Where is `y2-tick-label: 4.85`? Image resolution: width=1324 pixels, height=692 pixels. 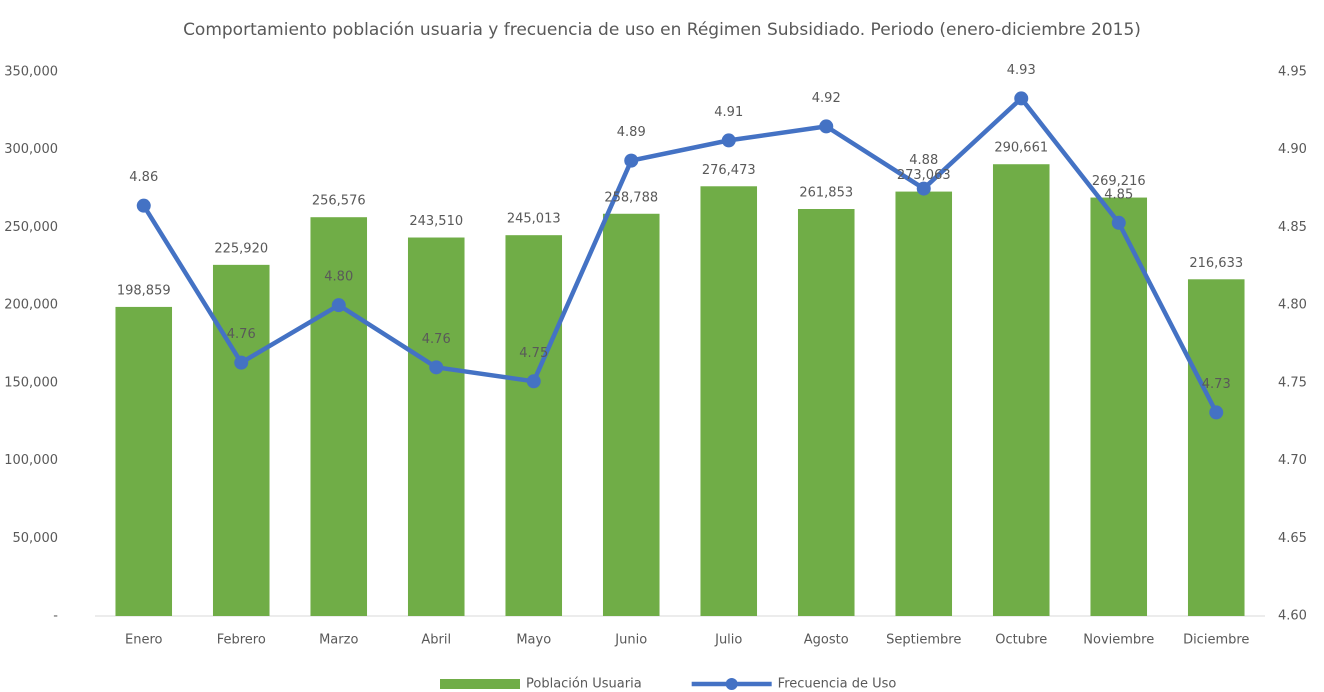 y2-tick-label: 4.85 is located at coordinates (1292, 227).